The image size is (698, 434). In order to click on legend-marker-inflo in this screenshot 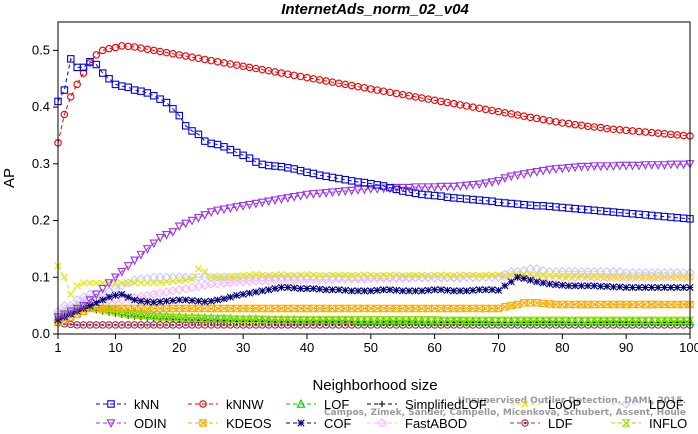, I will do `click(626, 423)`.